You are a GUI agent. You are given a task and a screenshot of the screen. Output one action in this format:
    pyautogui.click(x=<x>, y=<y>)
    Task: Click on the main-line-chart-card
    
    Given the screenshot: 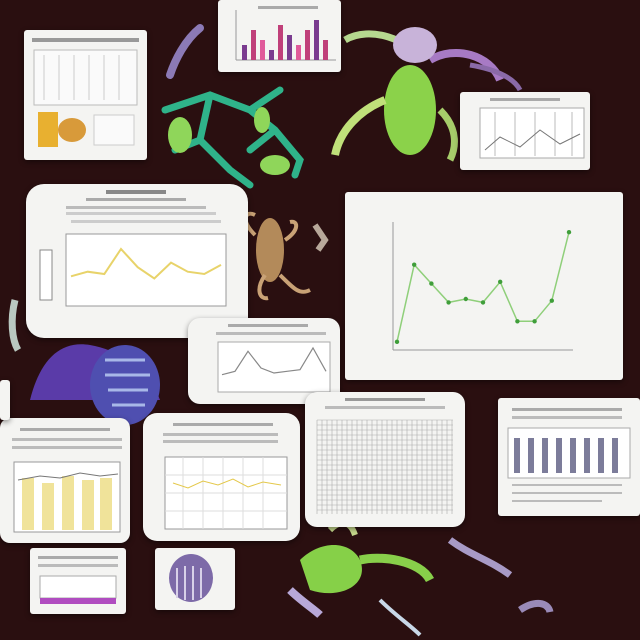 What is the action you would take?
    pyautogui.click(x=484, y=286)
    